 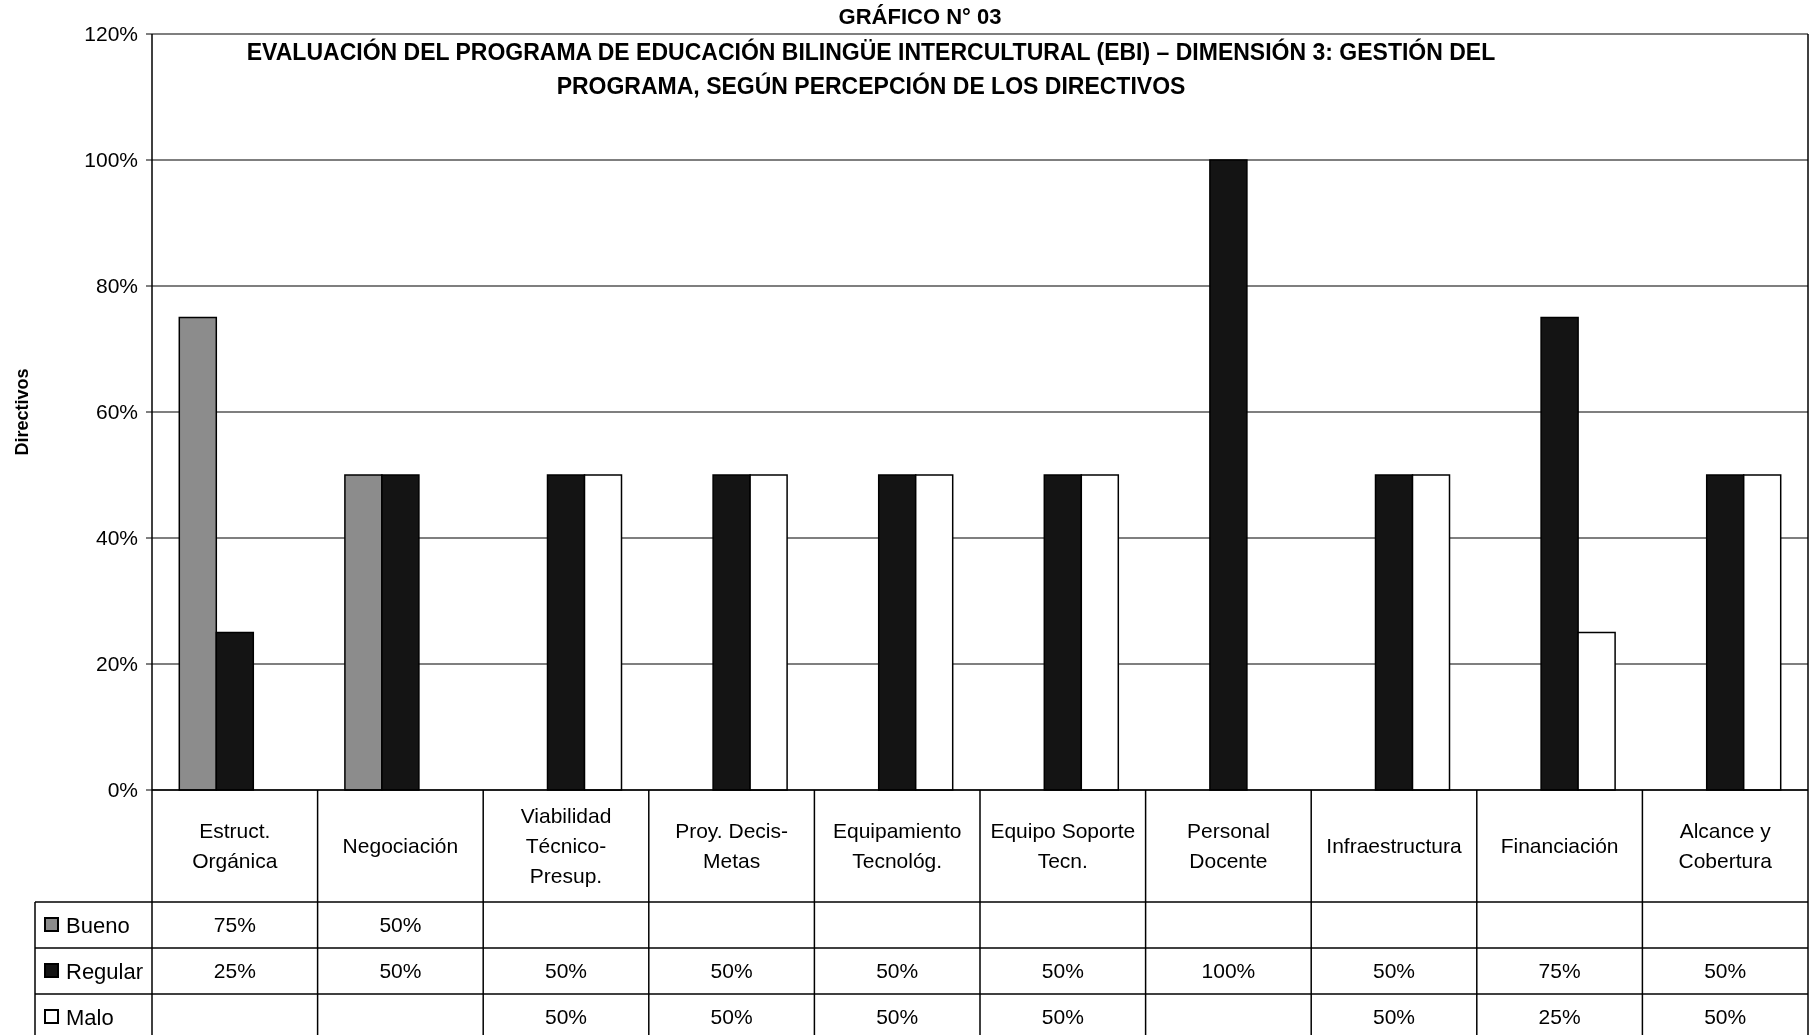 I want to click on x-tick-label: Negociación, so click(x=400, y=846).